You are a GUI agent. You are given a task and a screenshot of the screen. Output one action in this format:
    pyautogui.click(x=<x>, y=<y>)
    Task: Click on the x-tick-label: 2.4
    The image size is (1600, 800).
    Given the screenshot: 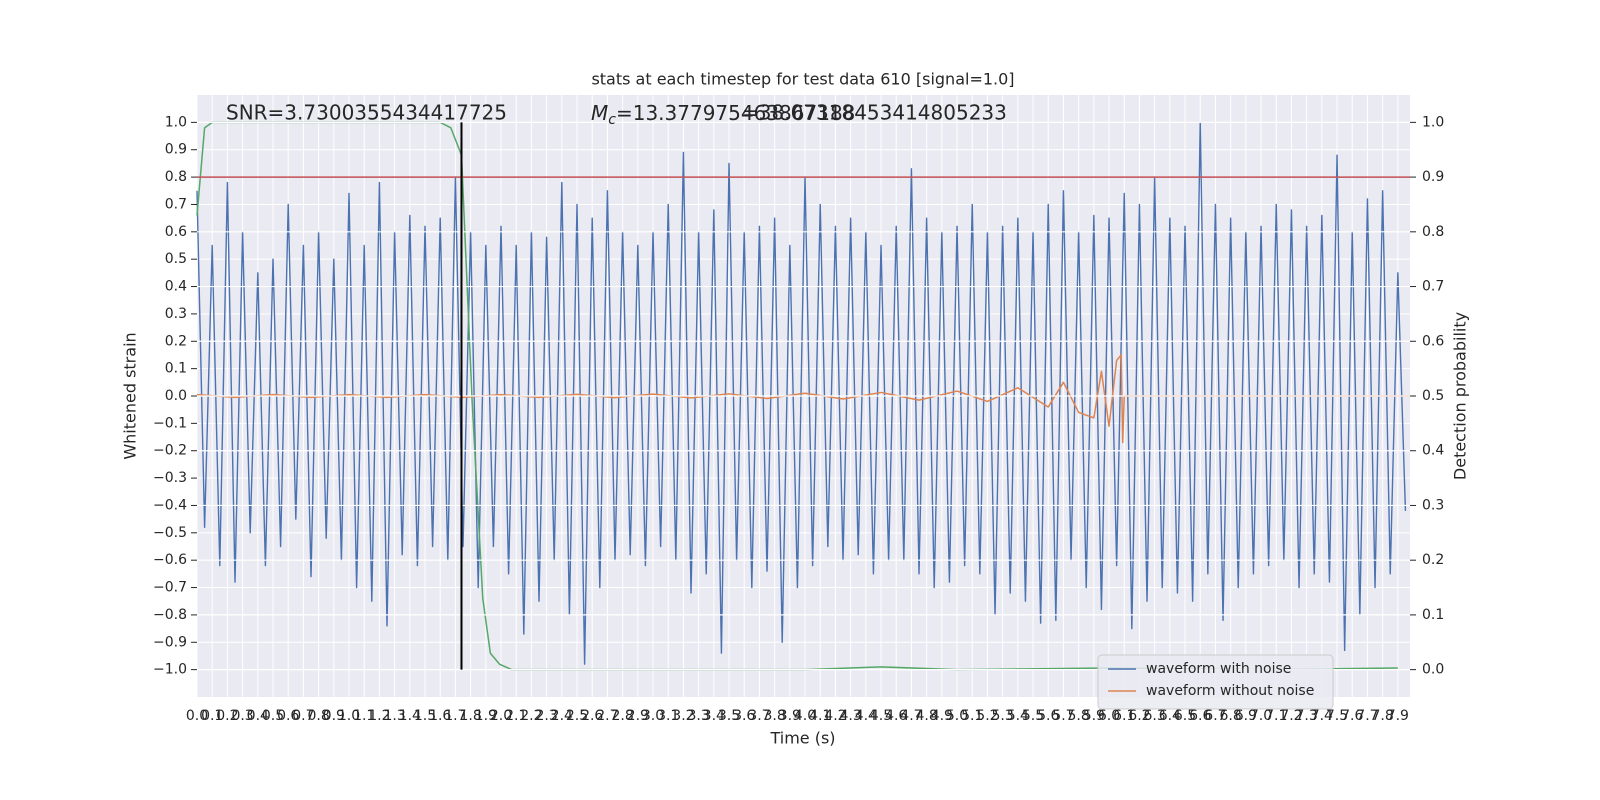 What is the action you would take?
    pyautogui.click(x=562, y=716)
    